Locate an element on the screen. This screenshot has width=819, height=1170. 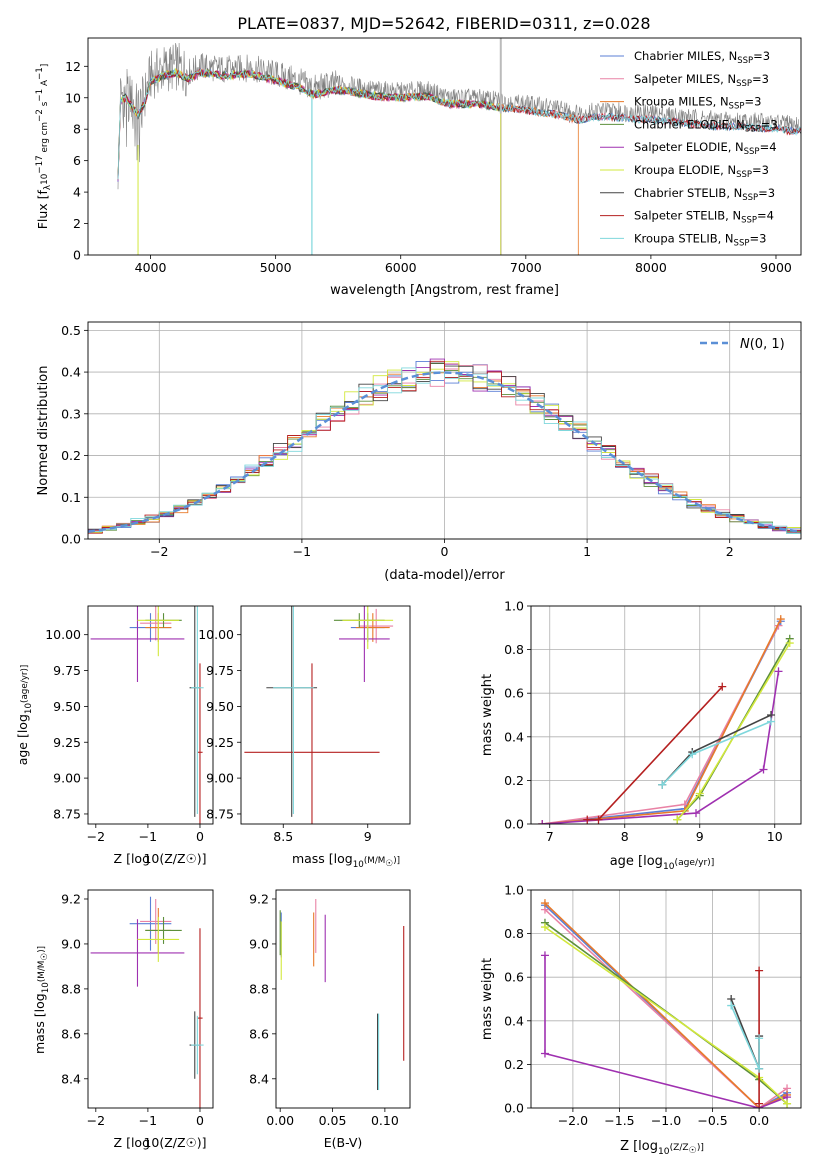
x-tick-label: 8.5 is located at coordinates (283, 836).